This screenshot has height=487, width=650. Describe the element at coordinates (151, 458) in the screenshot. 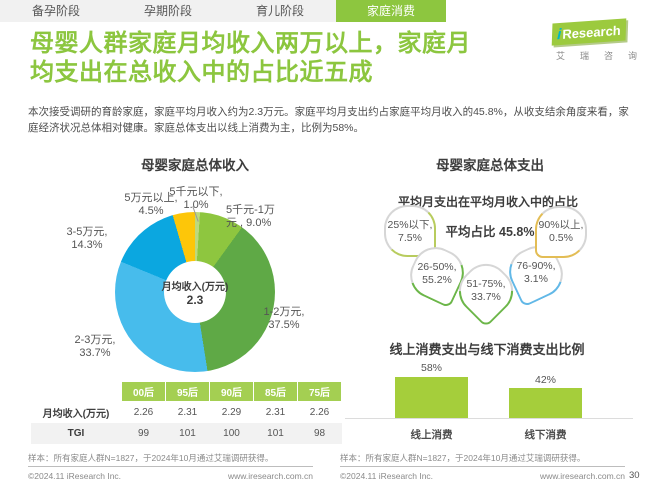

I see `sample-note-left: 样本：所有家庭人群N=1827，于2024年10月通过艾瑞调研获得。` at that location.